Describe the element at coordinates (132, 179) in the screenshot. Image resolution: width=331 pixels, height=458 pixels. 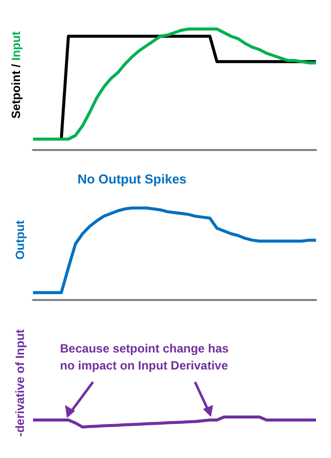
I see `chart-title: No Output Spikes` at that location.